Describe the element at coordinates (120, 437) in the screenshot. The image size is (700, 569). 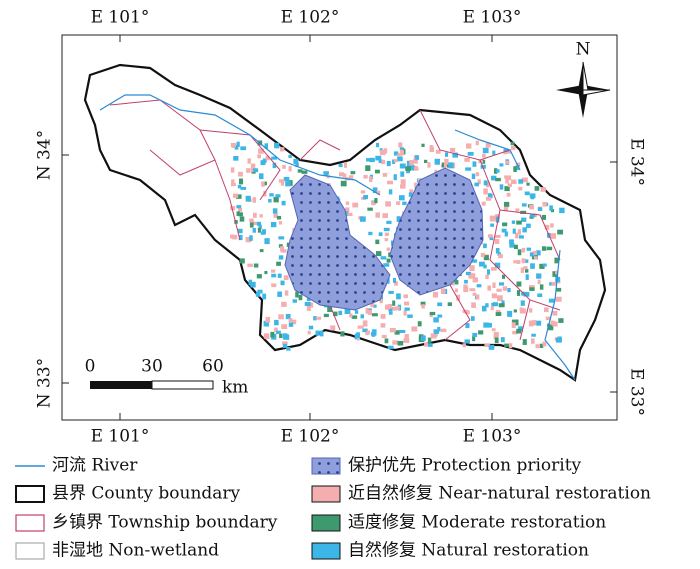
I see `lon-label: E 101°` at that location.